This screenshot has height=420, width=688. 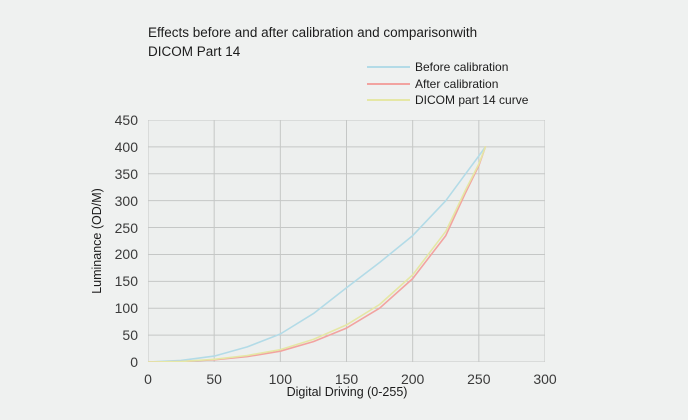 What do you see at coordinates (346, 379) in the screenshot?
I see `x-tick-label: 150` at bounding box center [346, 379].